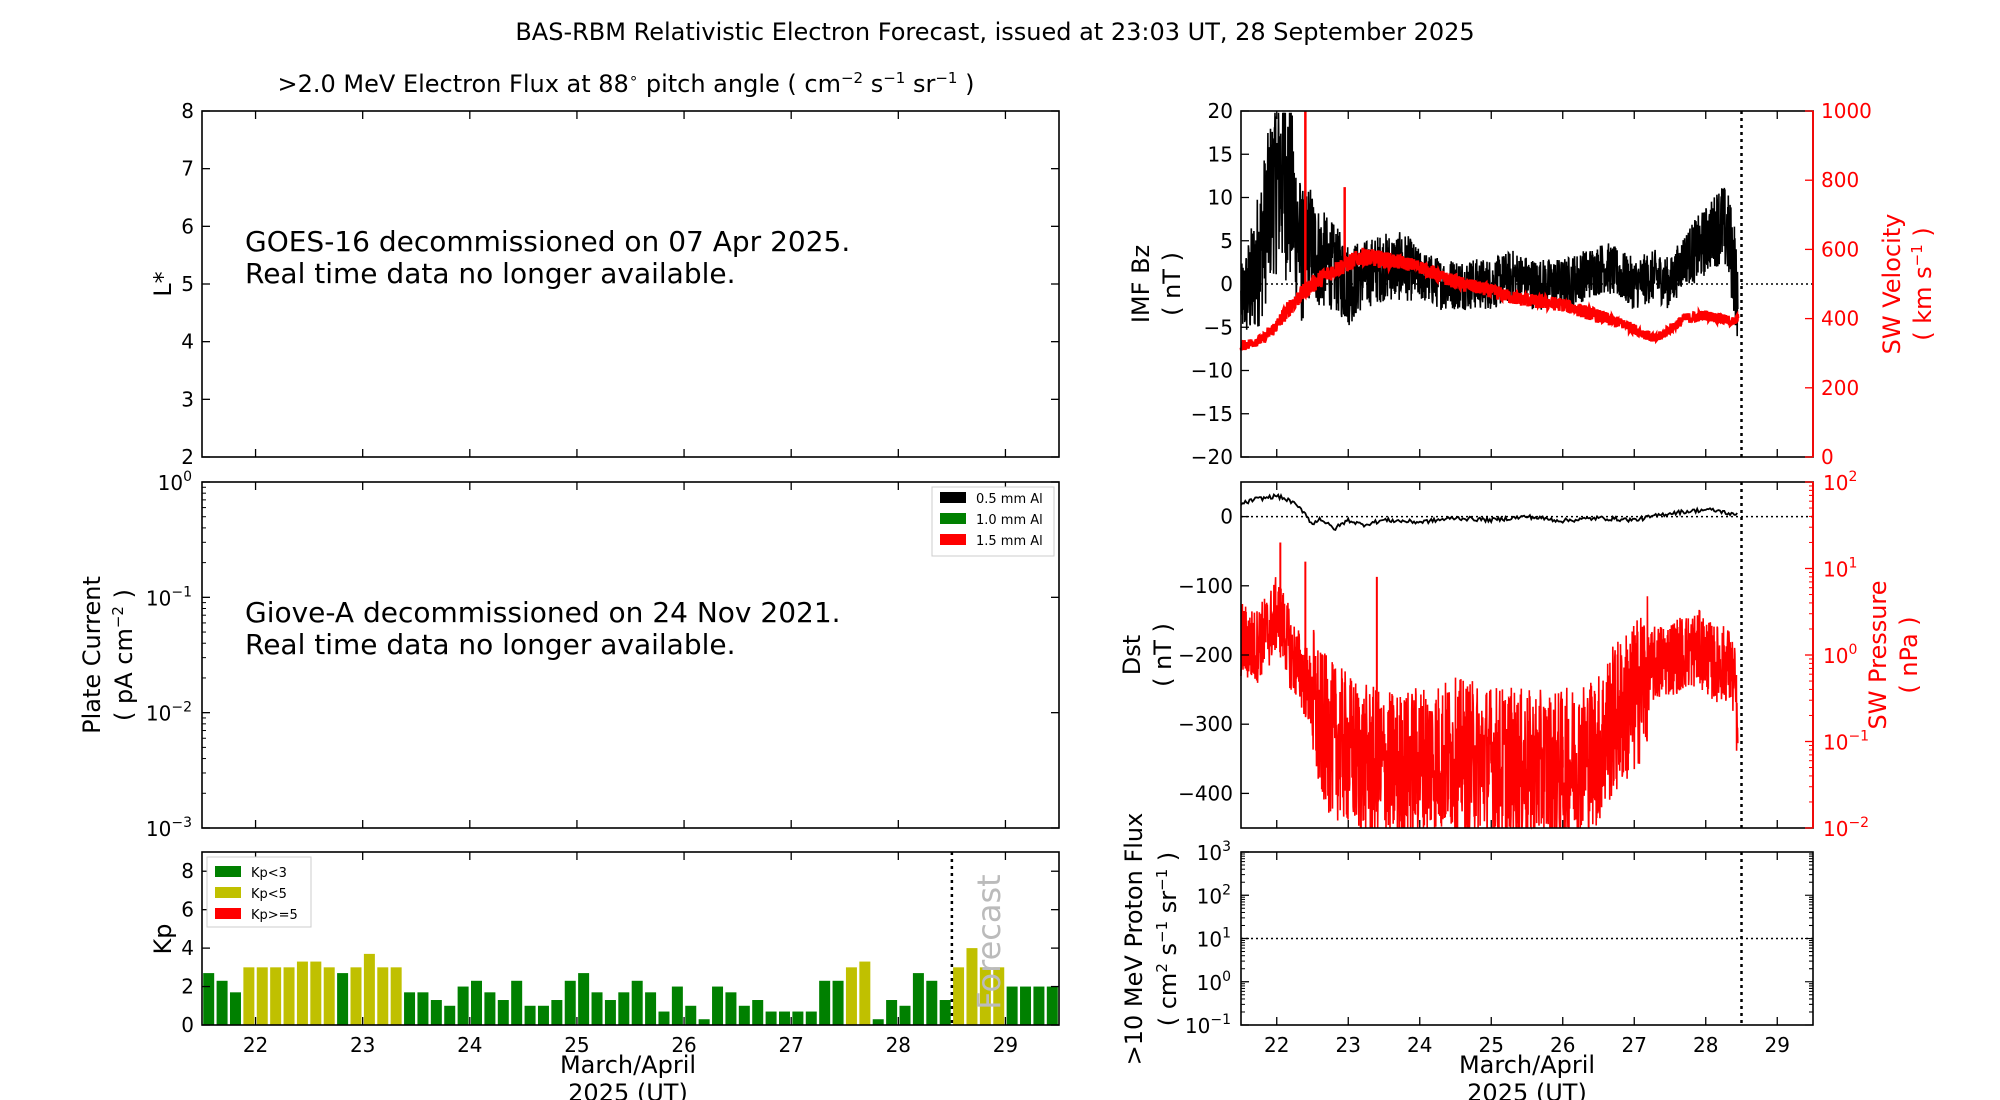 This screenshot has width=2000, height=1100. What do you see at coordinates (1491, 1045) in the screenshot?
I see `x-tick-label: 25` at bounding box center [1491, 1045].